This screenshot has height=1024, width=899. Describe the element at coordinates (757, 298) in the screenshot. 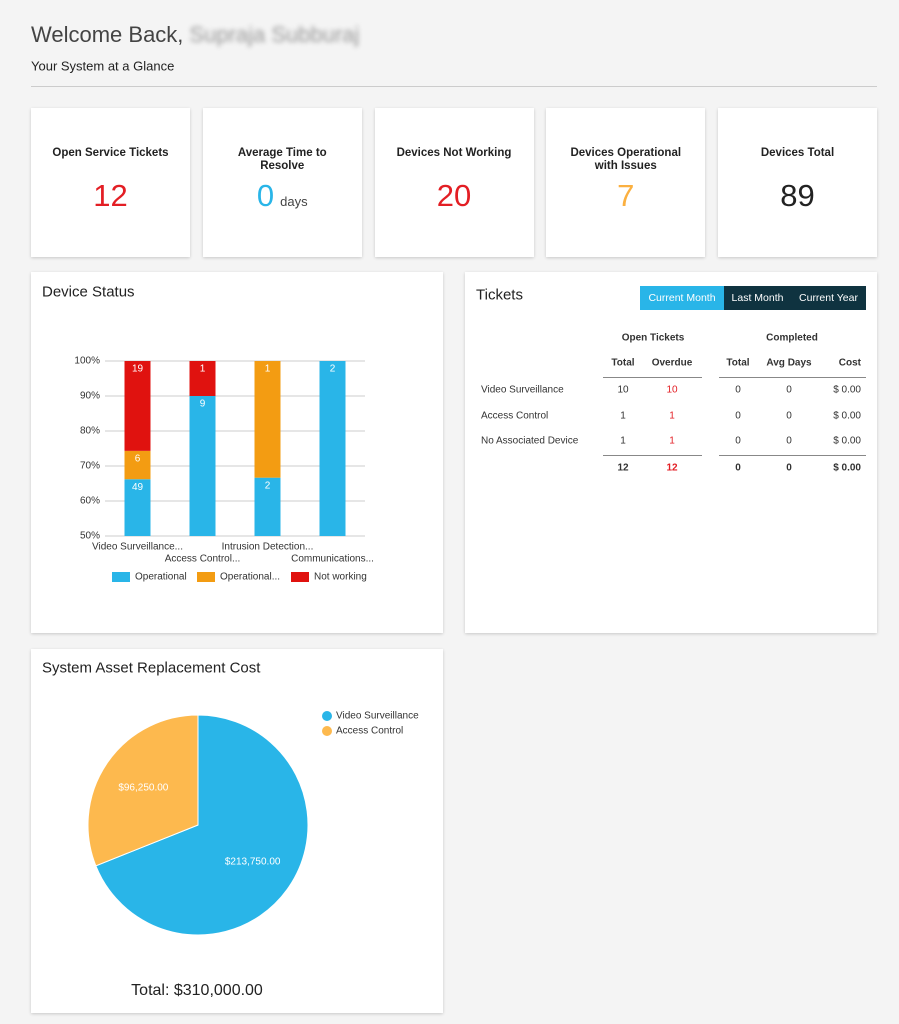

I see `period-button: Last Month` at that location.